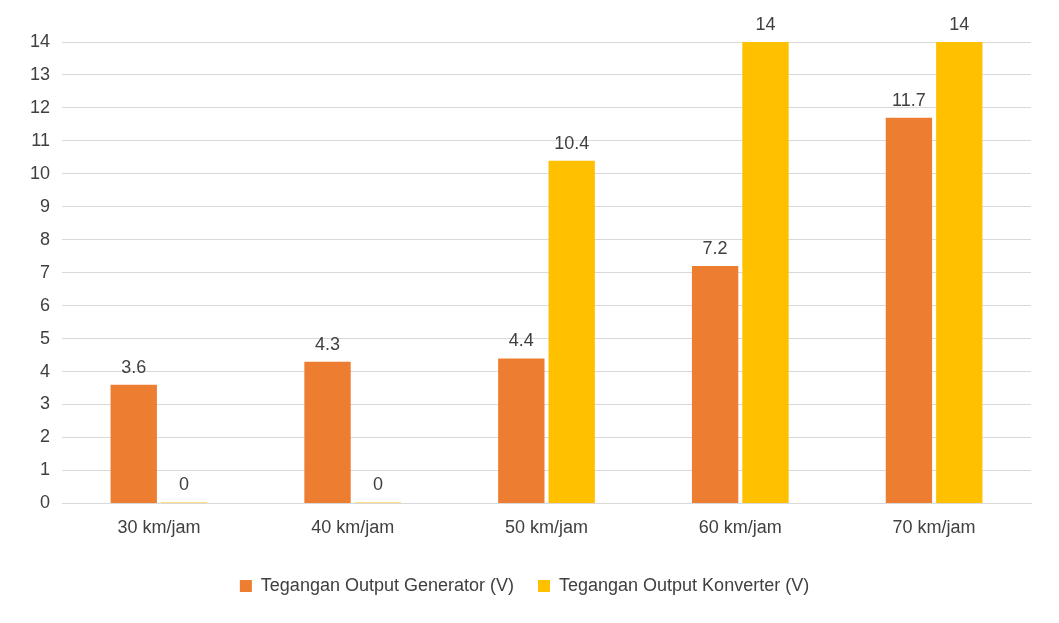  What do you see at coordinates (547, 527) in the screenshot?
I see `x-tick-label: 50 km/jam` at bounding box center [547, 527].